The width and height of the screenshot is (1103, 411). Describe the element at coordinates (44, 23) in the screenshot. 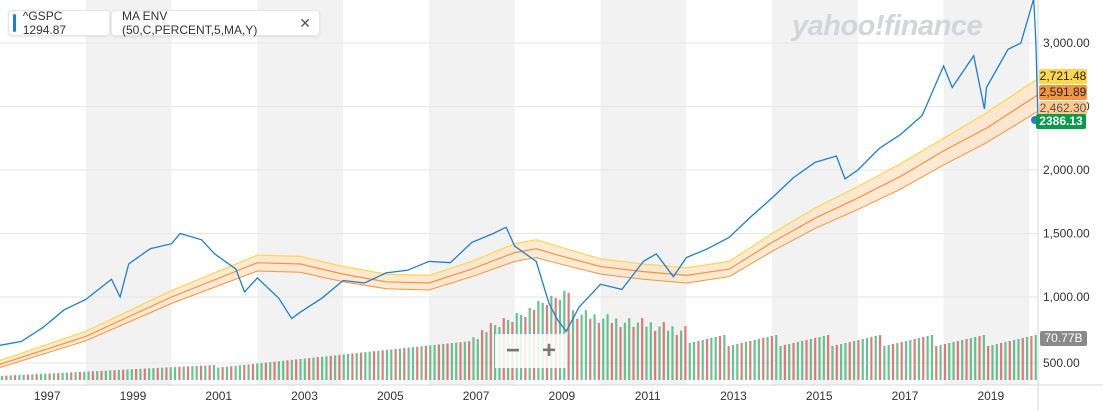

I see `symbol-legend-label: ^GSPC 1294.87` at that location.